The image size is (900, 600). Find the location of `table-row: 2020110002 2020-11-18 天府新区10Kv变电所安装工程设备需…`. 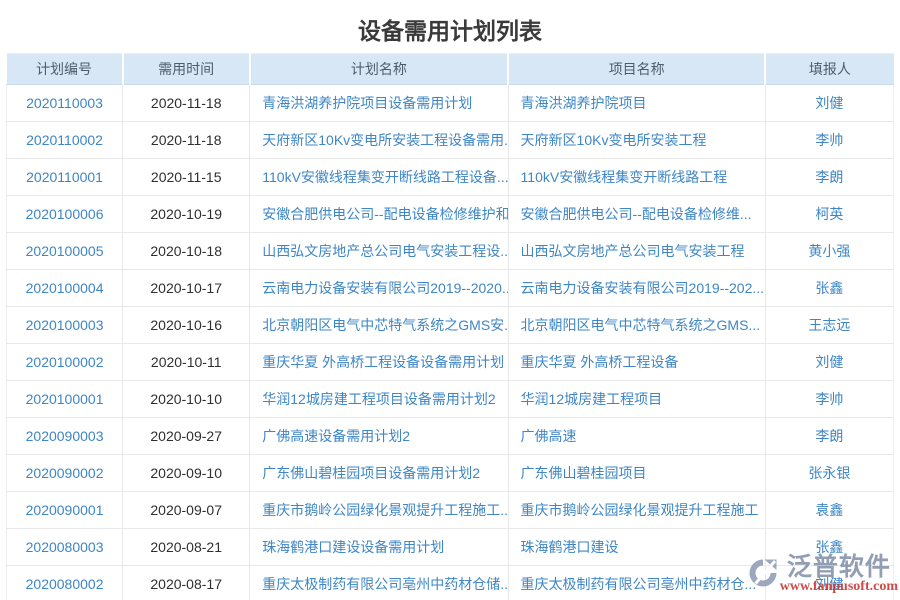

table-row: 2020110002 2020-11-18 天府新区10Kv变电所安装工程设备需… is located at coordinates (450, 140).